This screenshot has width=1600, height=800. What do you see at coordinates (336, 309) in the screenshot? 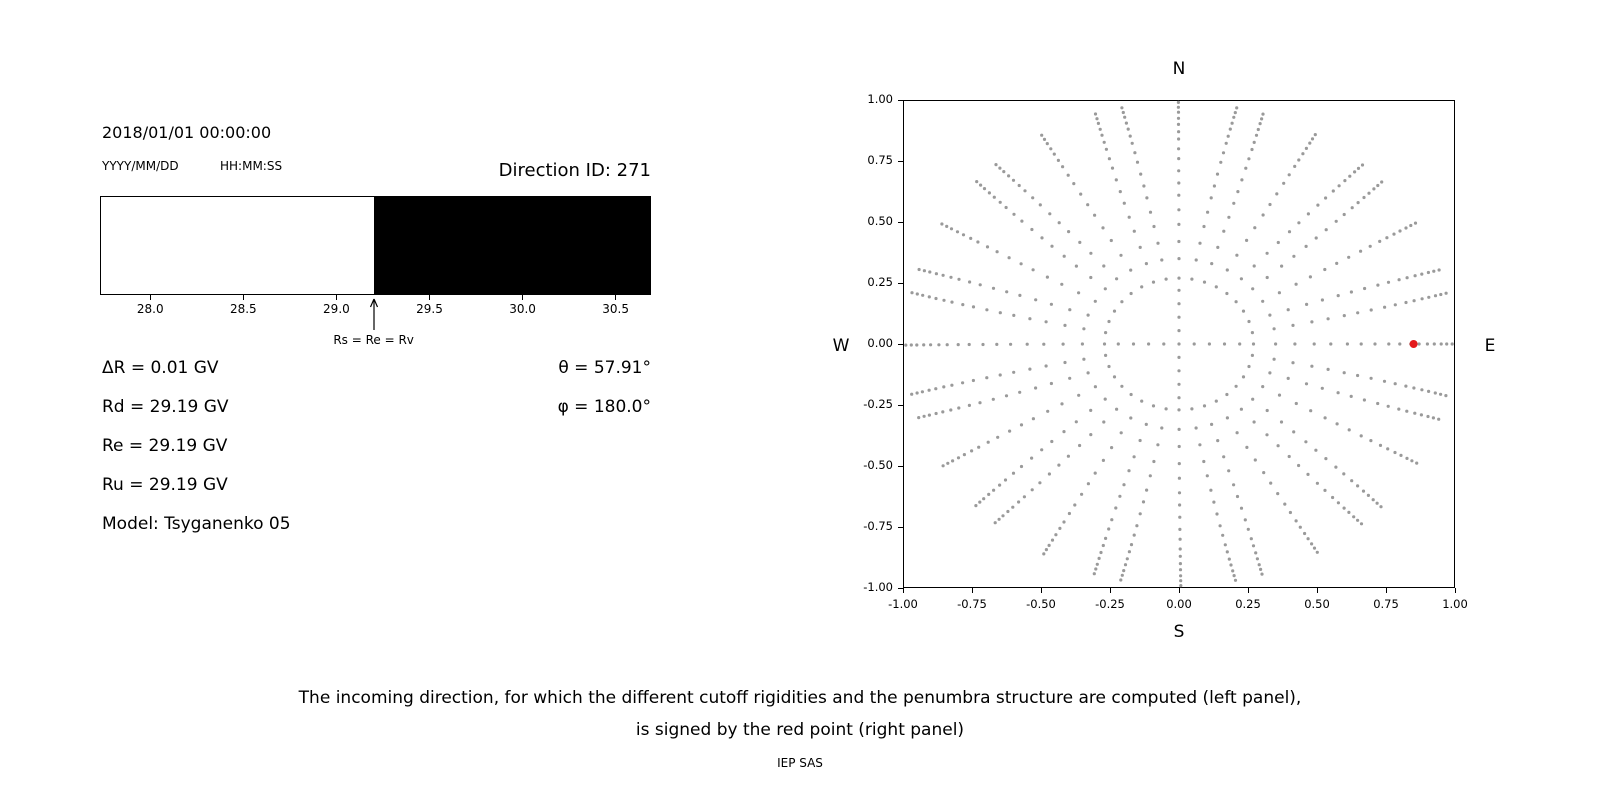
I see `x-tick-label: 29.0` at bounding box center [336, 309].